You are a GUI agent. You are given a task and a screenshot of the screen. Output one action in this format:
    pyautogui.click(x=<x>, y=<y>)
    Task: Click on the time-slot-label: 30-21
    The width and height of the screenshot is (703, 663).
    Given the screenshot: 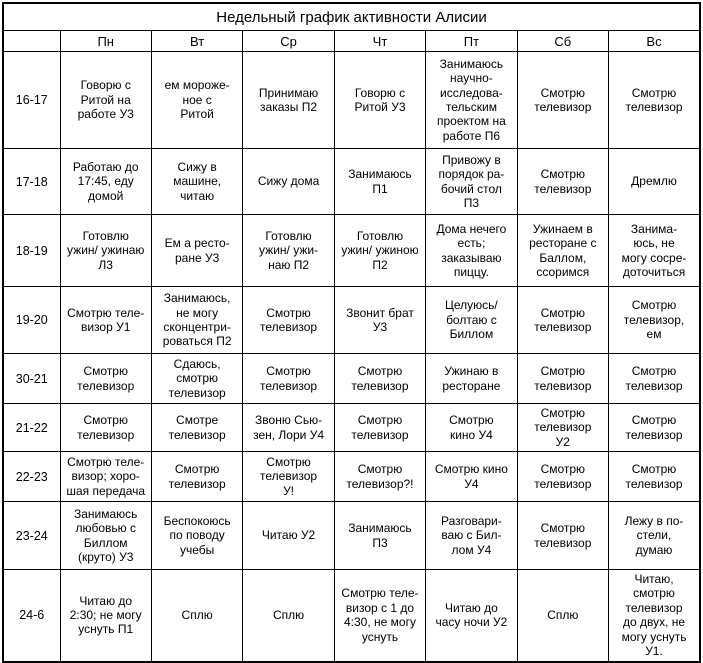 What is the action you would take?
    pyautogui.click(x=31, y=378)
    